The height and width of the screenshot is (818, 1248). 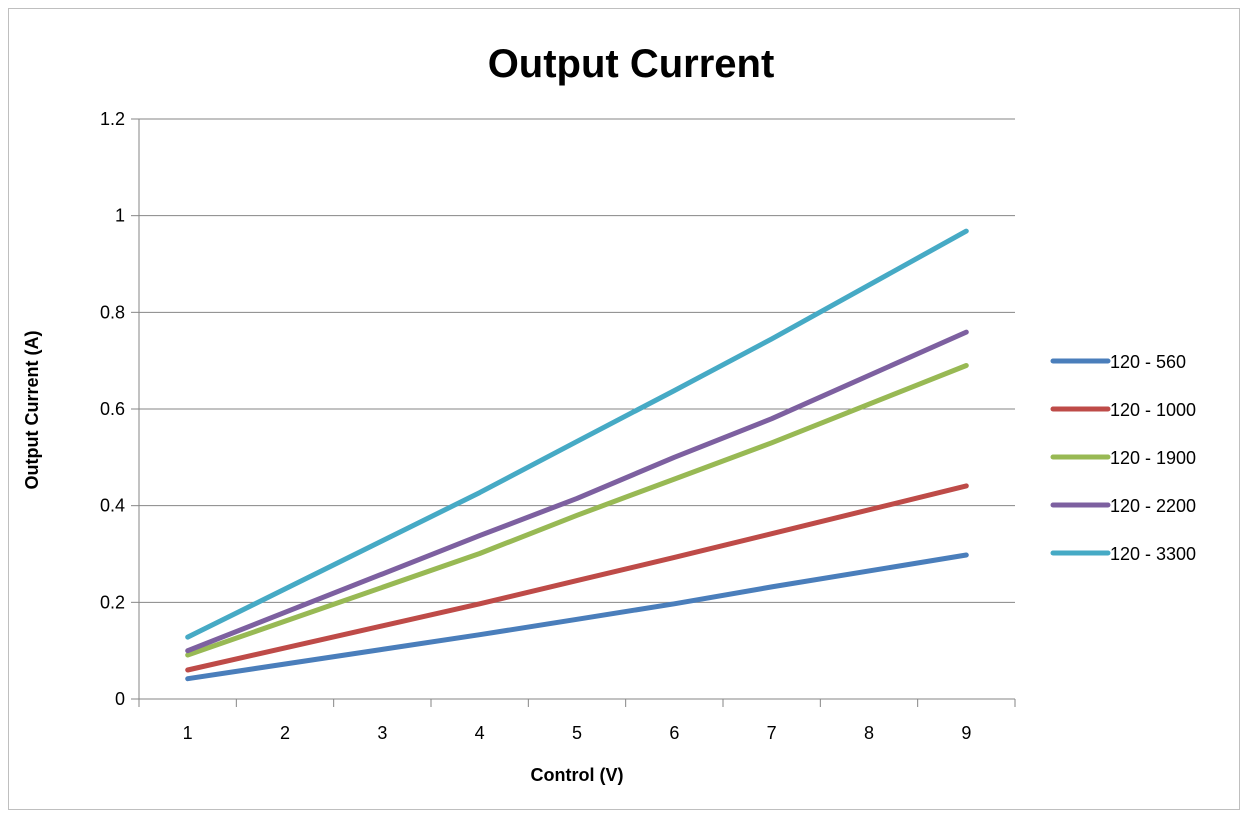 What do you see at coordinates (577, 733) in the screenshot?
I see `x-tick-label: 5` at bounding box center [577, 733].